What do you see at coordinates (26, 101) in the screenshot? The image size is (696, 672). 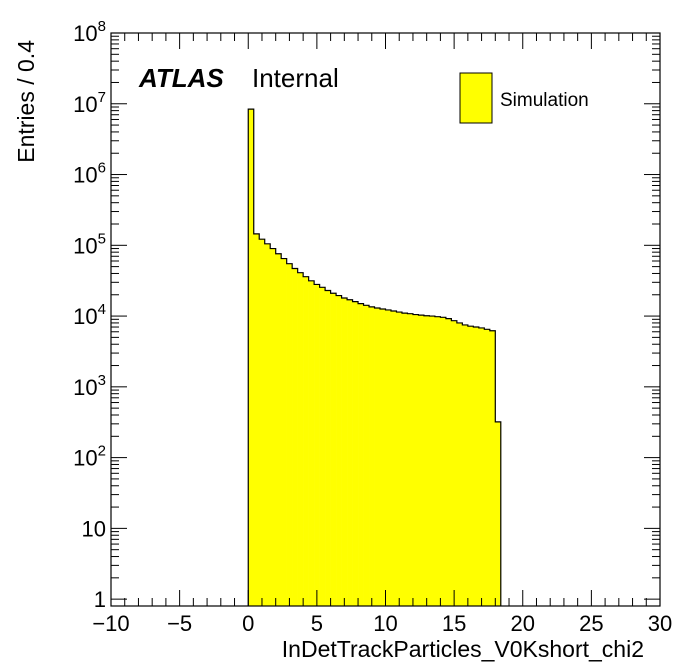 I see `y-axis-title: Entries / 0.4` at bounding box center [26, 101].